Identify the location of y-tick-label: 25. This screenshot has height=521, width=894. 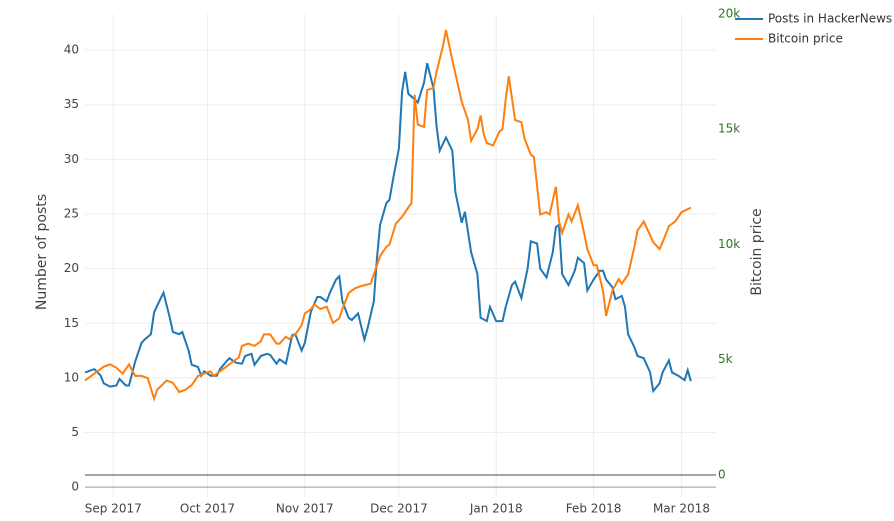
(71, 213).